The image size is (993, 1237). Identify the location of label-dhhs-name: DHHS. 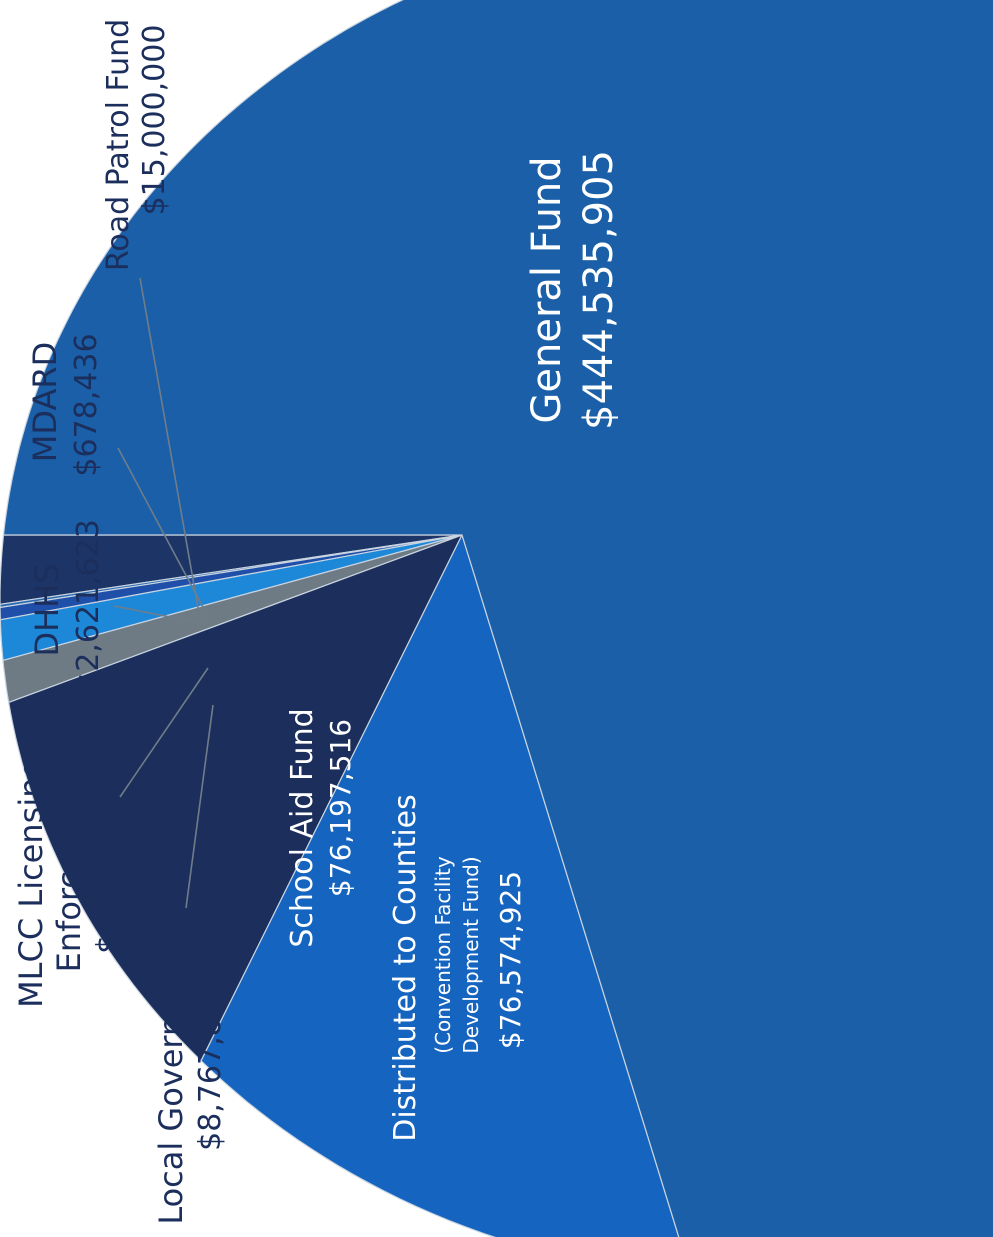
(47, 609).